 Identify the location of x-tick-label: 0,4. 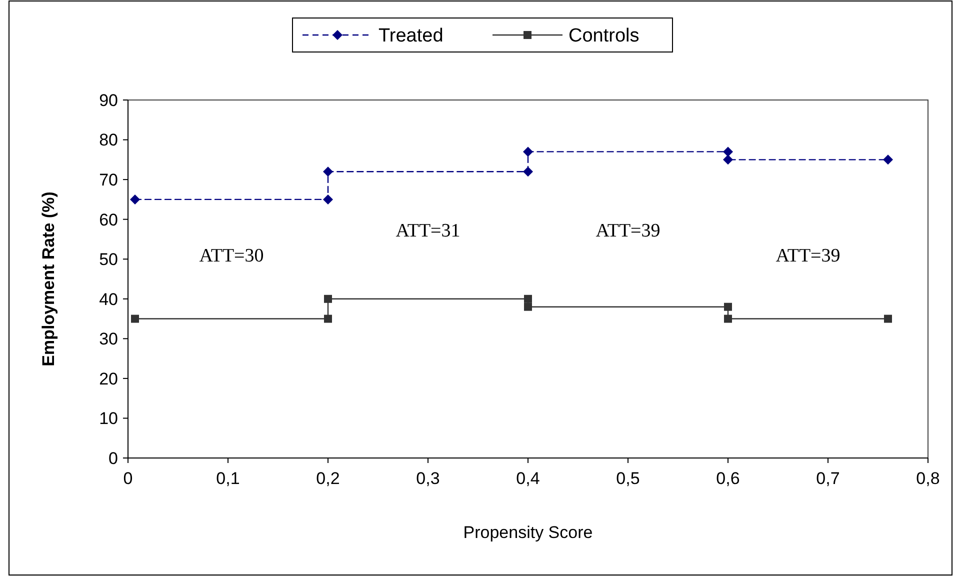
(528, 478).